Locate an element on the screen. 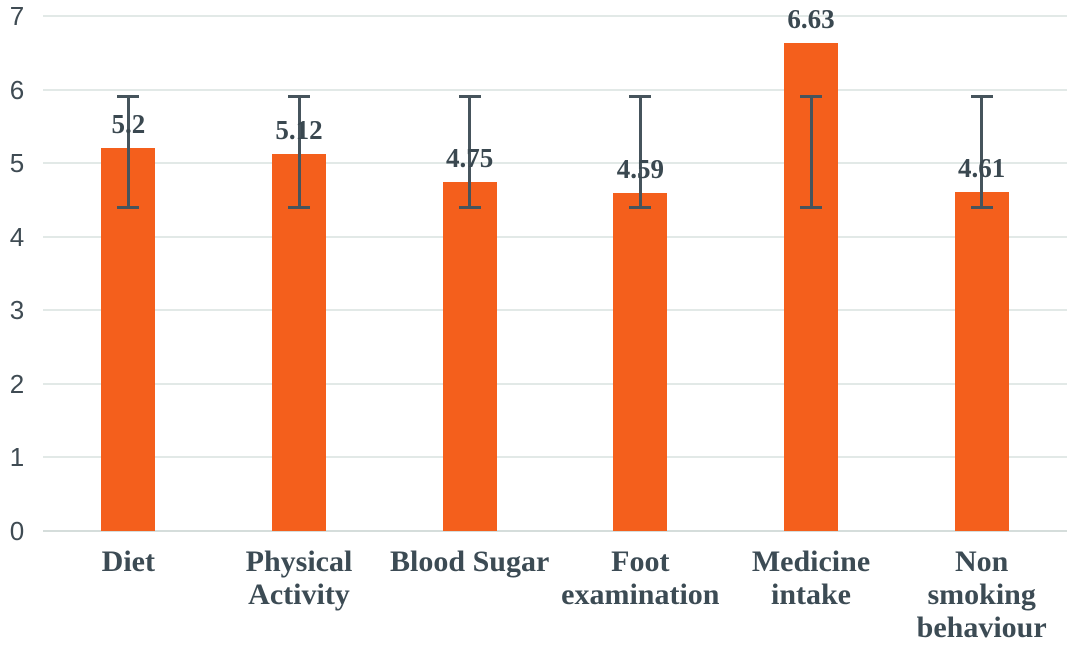 This screenshot has height=658, width=1072. bar-physical-activity is located at coordinates (299, 342).